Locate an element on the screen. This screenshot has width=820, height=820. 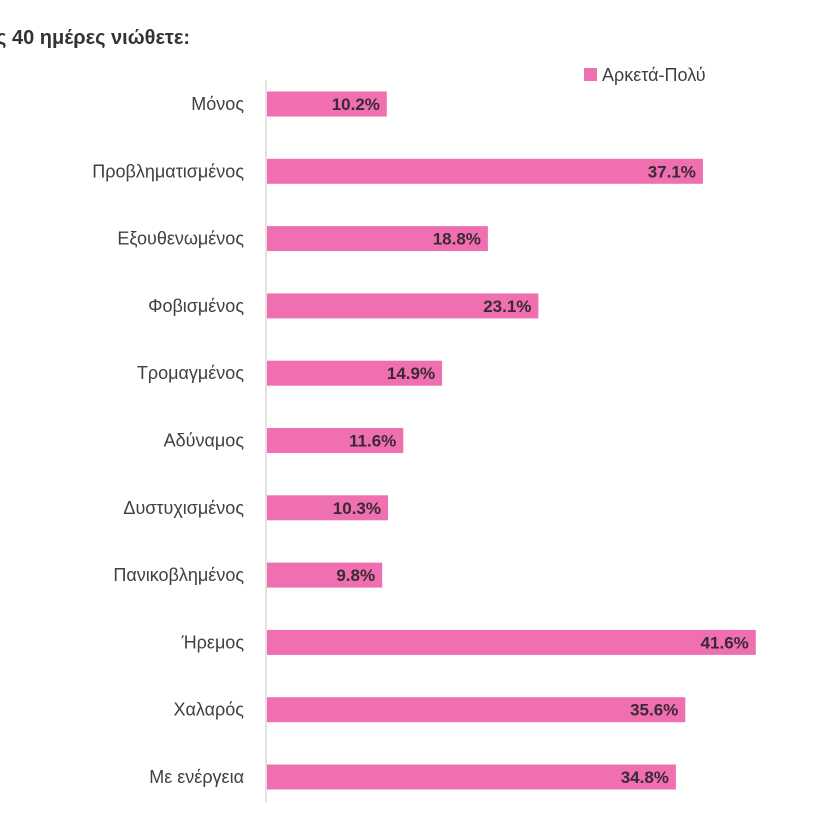
legend: Αρκετά-Πολύ is located at coordinates (645, 75).